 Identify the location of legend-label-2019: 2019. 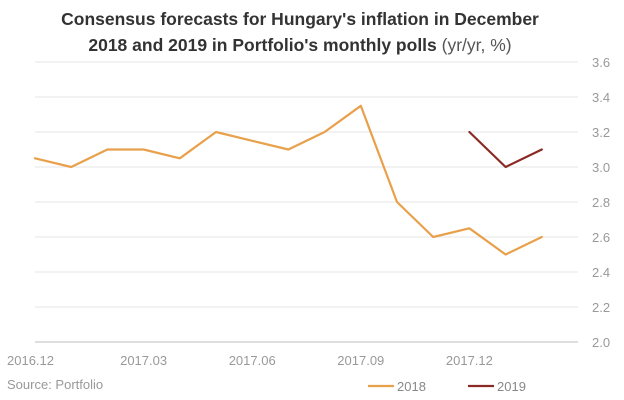
(511, 386).